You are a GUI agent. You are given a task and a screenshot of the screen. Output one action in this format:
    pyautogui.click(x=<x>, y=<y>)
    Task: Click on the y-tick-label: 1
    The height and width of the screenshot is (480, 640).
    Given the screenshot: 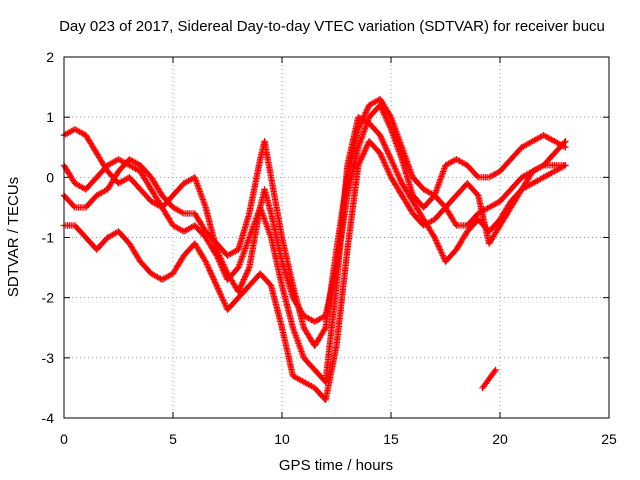 What is the action you would take?
    pyautogui.click(x=50, y=117)
    